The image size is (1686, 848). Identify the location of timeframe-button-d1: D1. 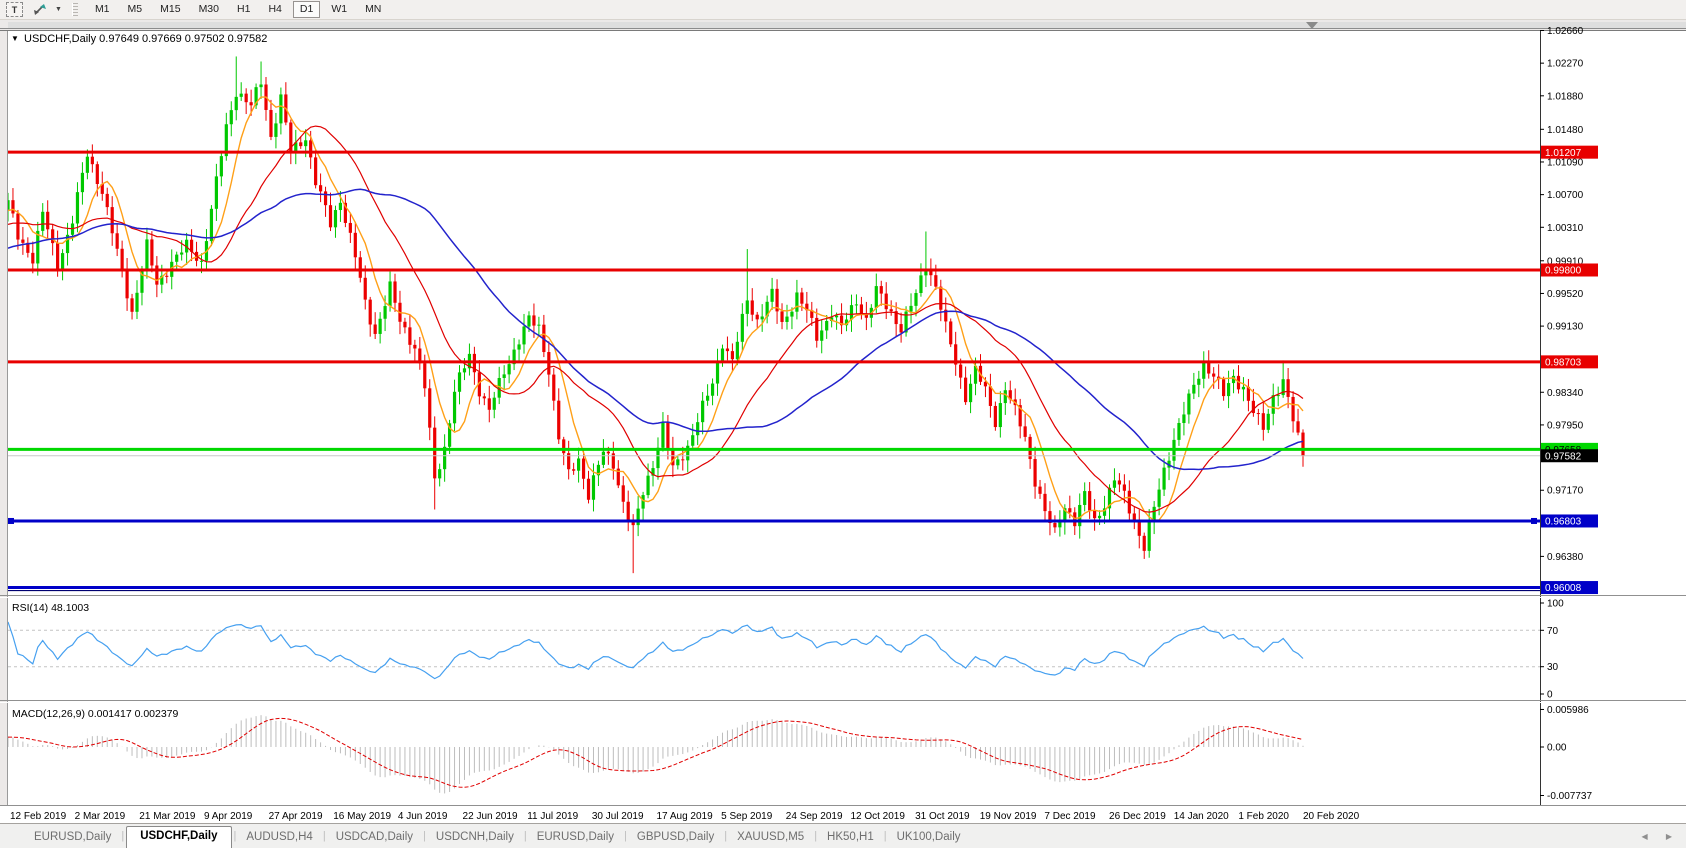
(306, 9).